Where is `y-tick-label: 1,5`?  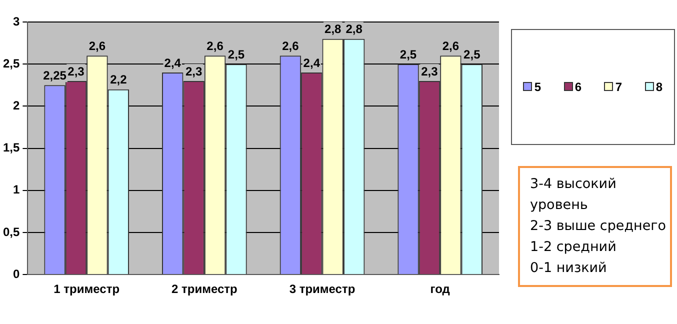
y-tick-label: 1,5 is located at coordinates (11, 147).